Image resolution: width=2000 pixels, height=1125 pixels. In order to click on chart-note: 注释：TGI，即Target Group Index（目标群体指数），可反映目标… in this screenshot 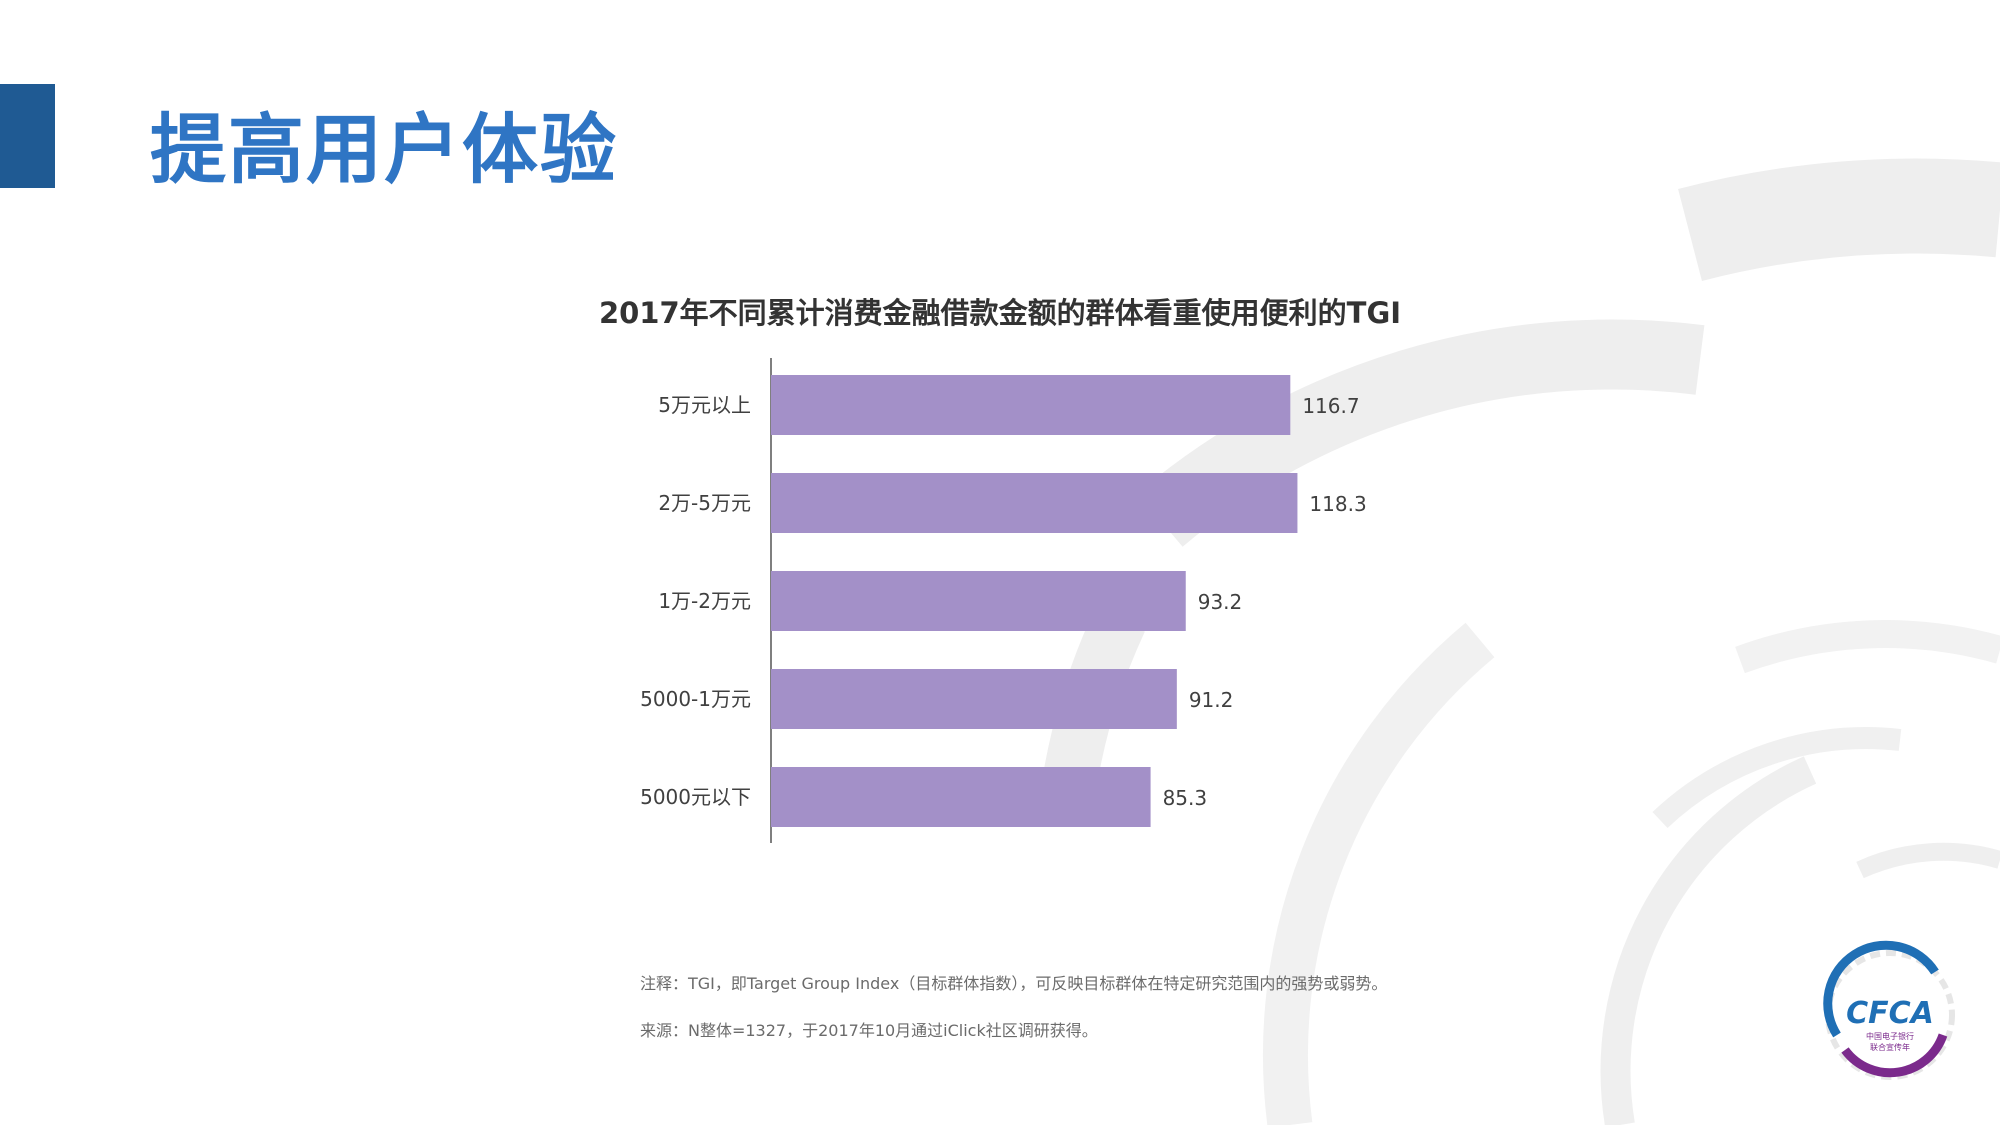, I will do `click(1014, 983)`.